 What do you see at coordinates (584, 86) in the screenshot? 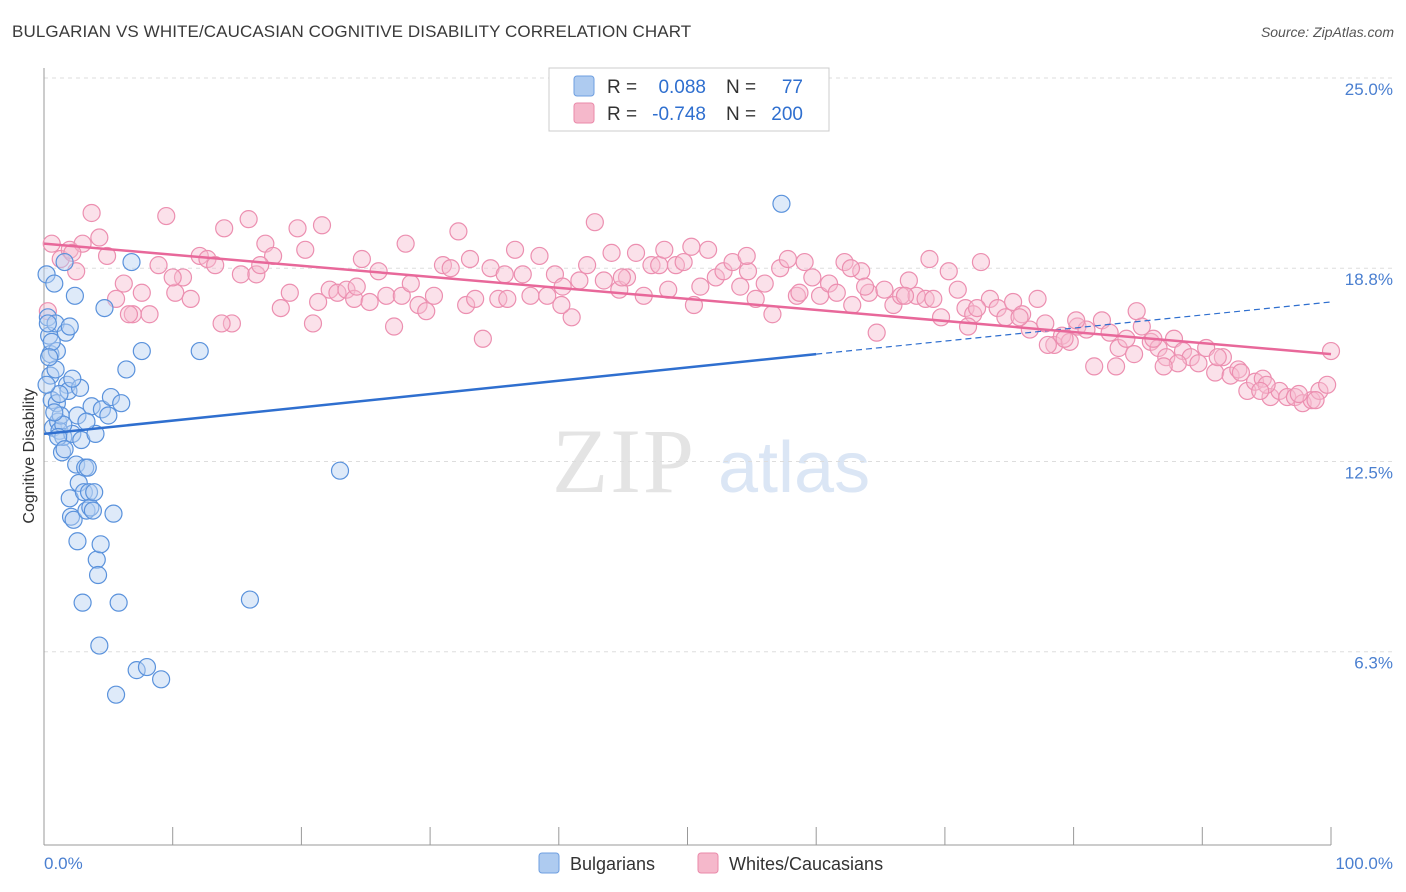
I see `legend-swatch-bulgarians` at bounding box center [584, 86].